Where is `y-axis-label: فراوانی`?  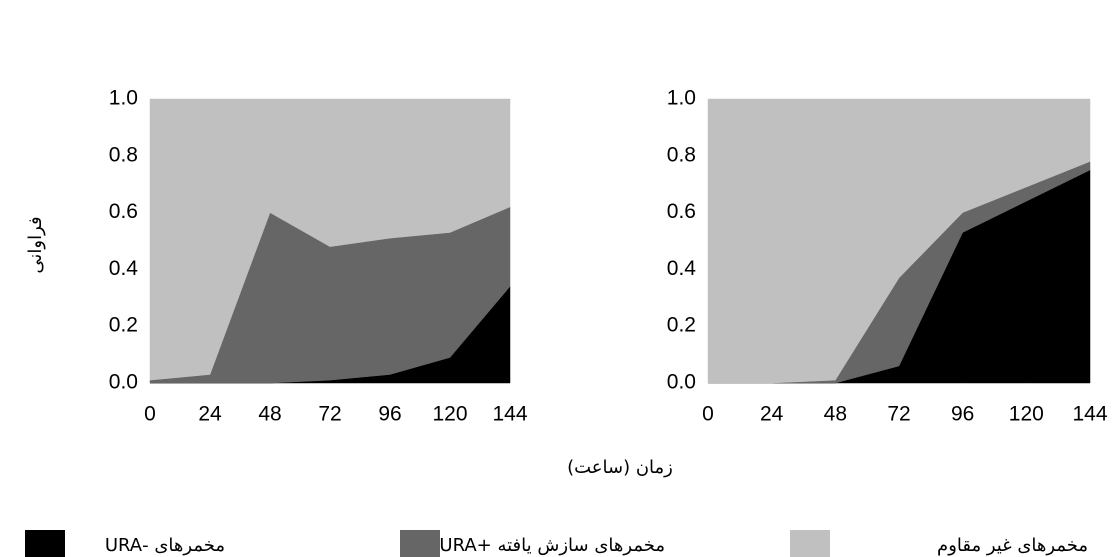
y-axis-label: فراوانی is located at coordinates (35, 244).